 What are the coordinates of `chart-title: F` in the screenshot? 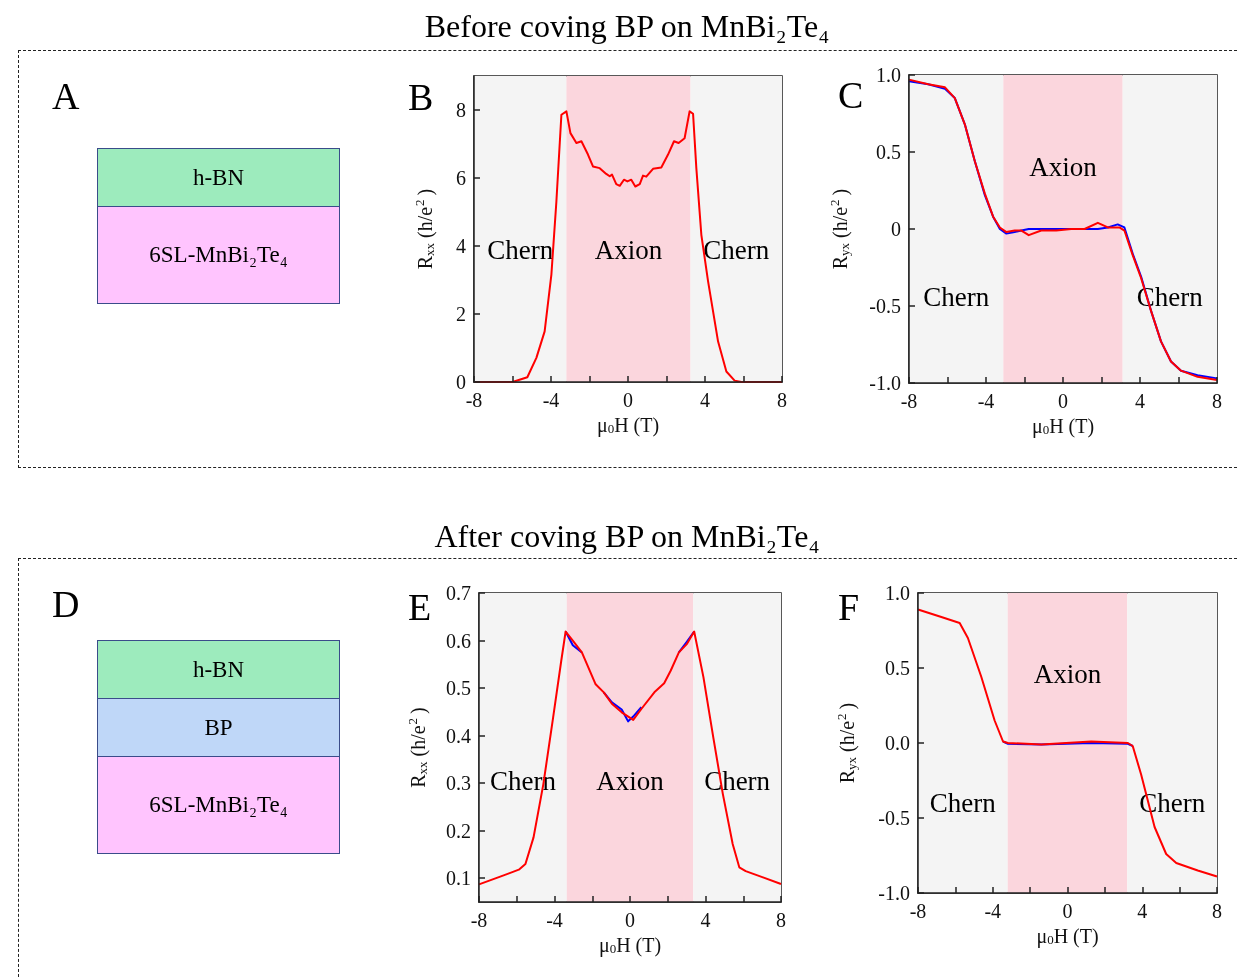 It's located at (849, 607).